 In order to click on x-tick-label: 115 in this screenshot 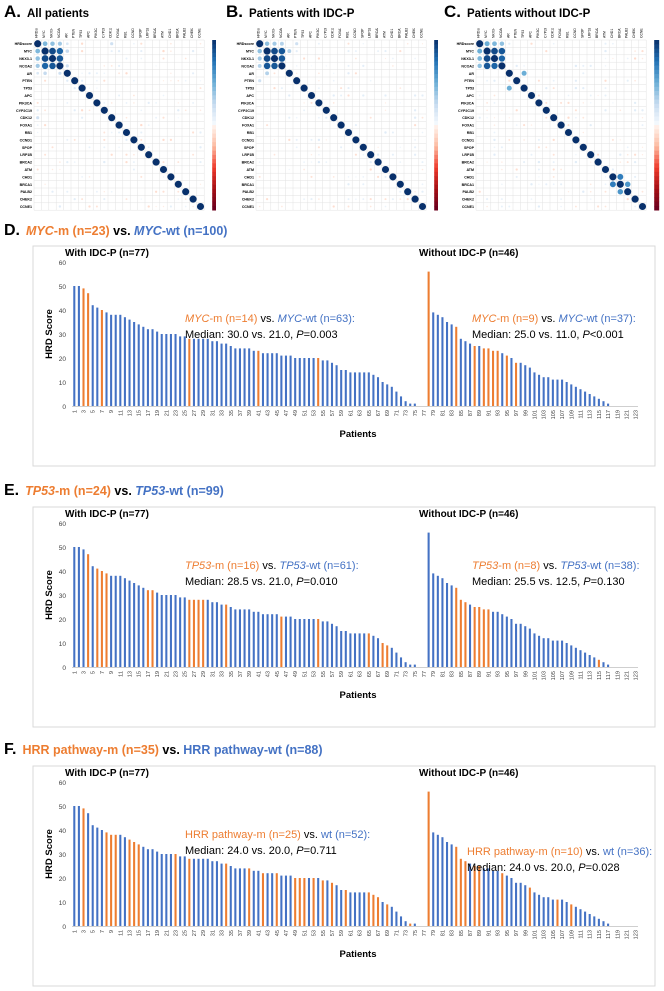, I will do `click(600, 934)`.